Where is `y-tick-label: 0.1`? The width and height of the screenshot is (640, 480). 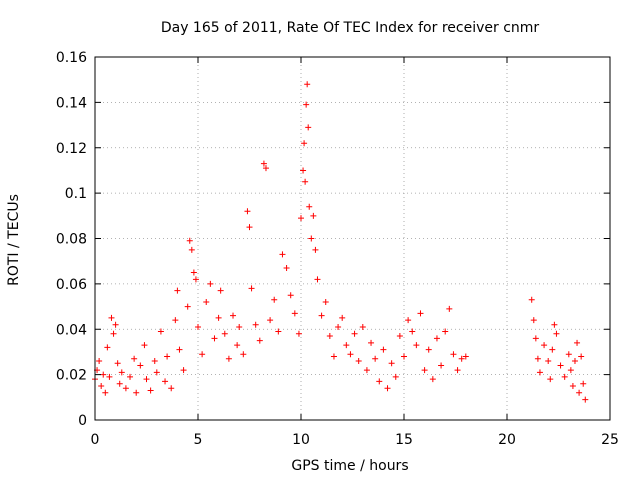
y-tick-label: 0.1 is located at coordinates (76, 194).